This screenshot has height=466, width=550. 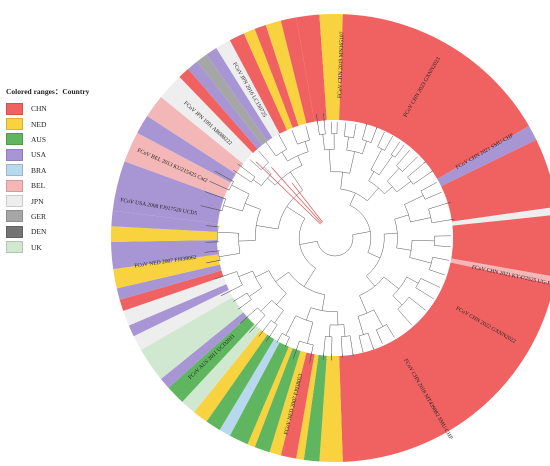 I want to click on legend-item-bel: BEL, so click(x=65, y=185).